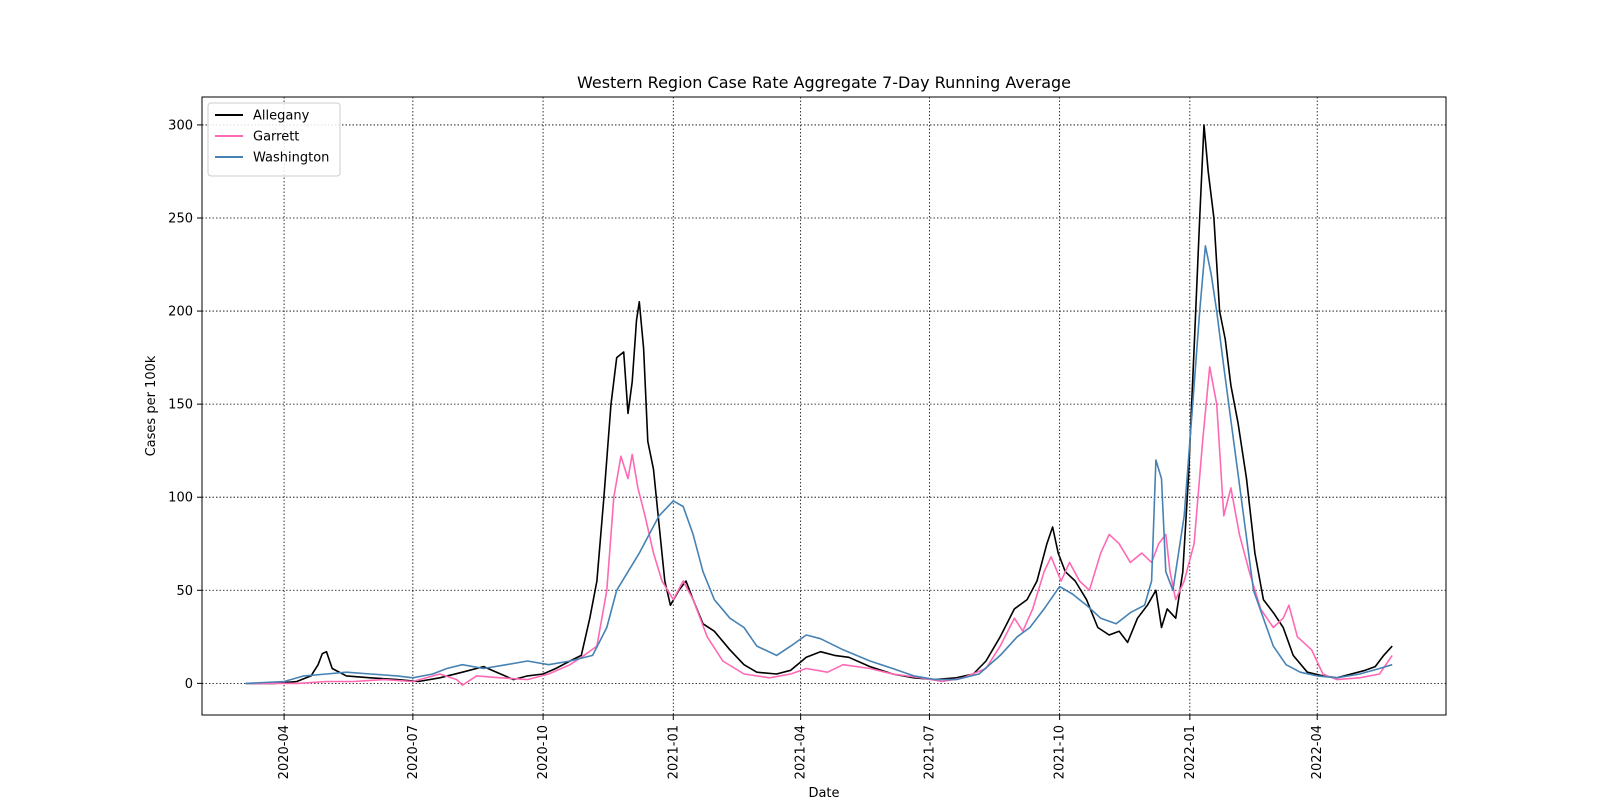 This screenshot has width=1600, height=800. Describe the element at coordinates (673, 752) in the screenshot. I see `x-tick-label: 2021-01` at that location.